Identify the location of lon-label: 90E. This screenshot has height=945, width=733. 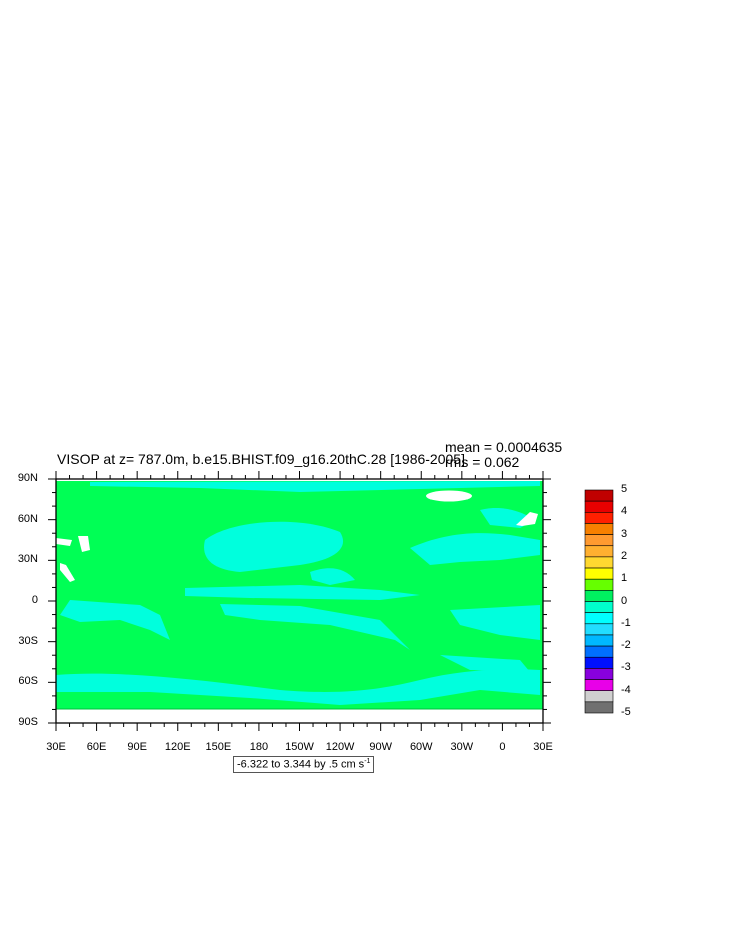
(137, 747).